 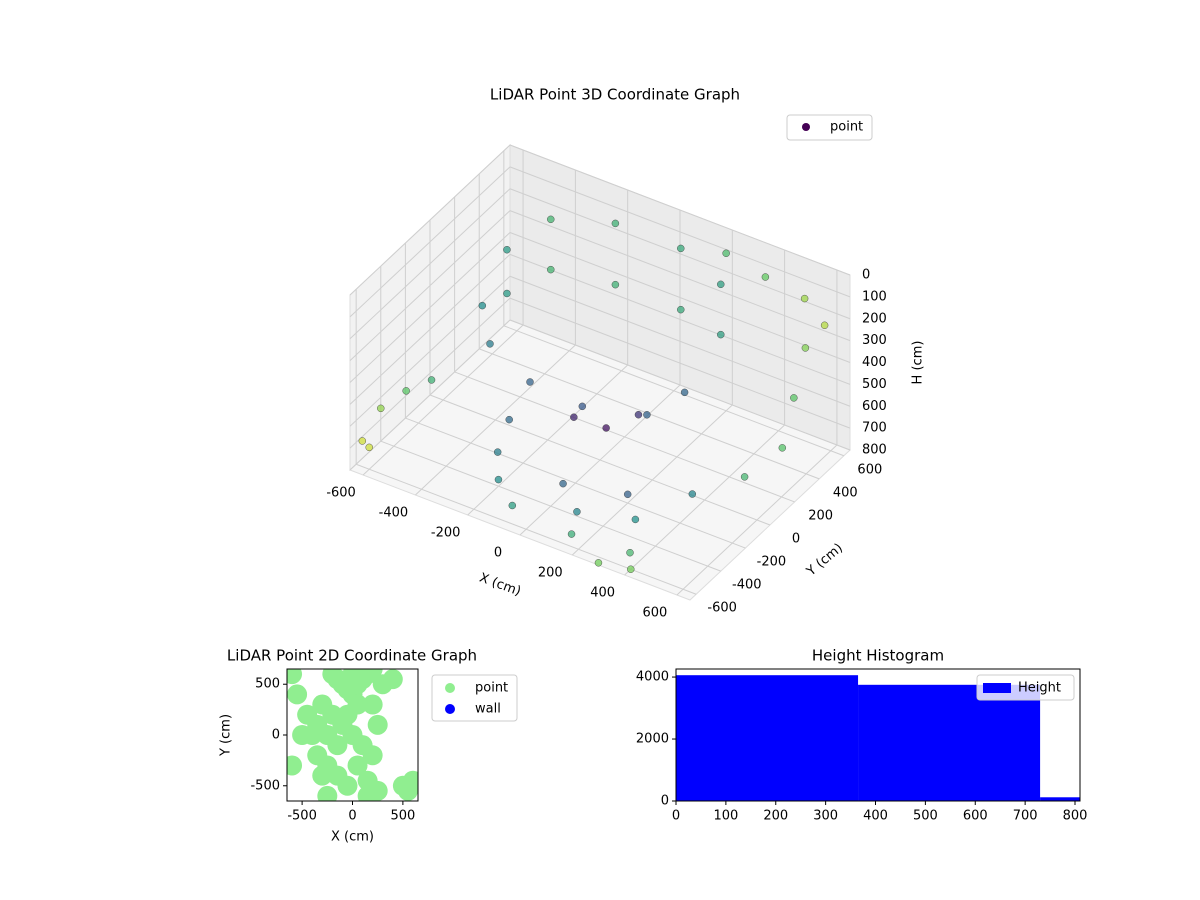 I want to click on x-tick-label: -400, so click(x=394, y=513).